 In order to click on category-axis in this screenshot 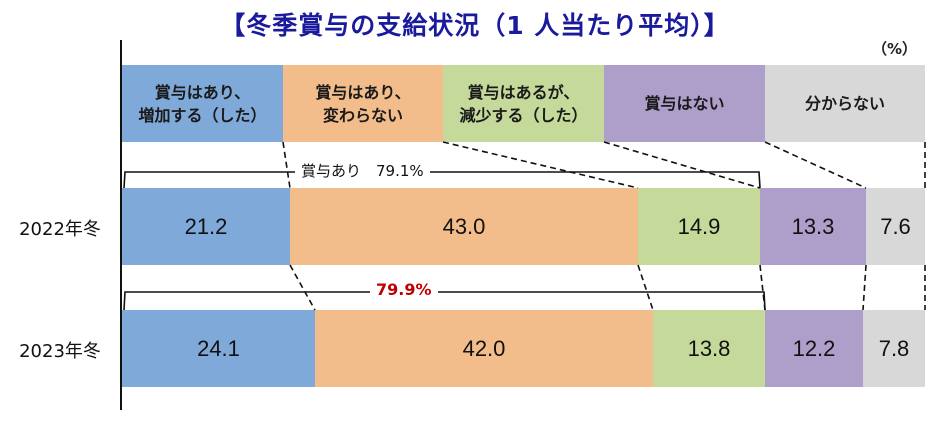, I will do `click(121, 225)`.